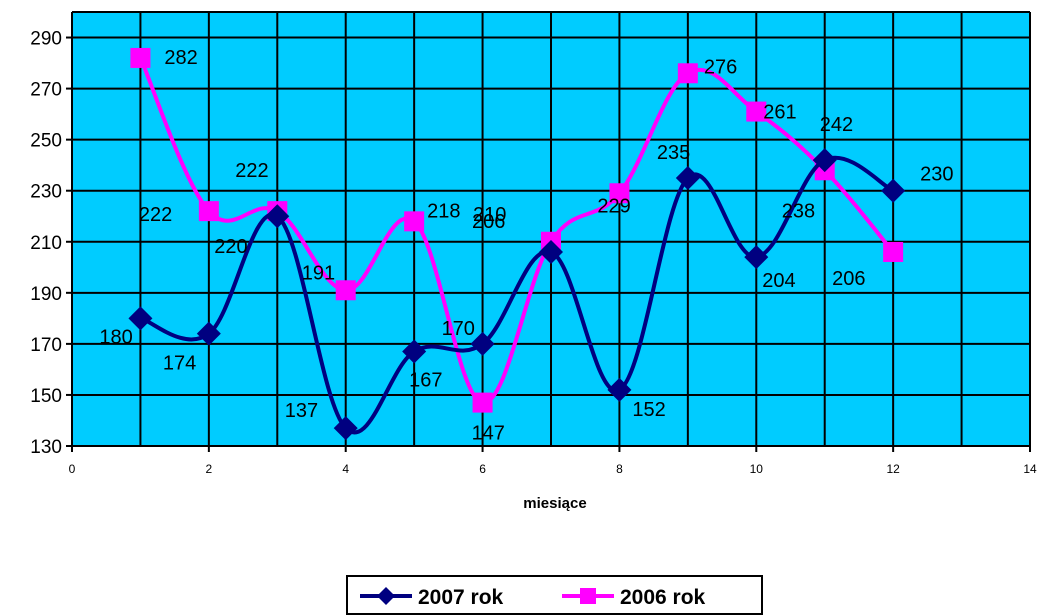 The image size is (1042, 616). I want to click on data-label: 230, so click(936, 175).